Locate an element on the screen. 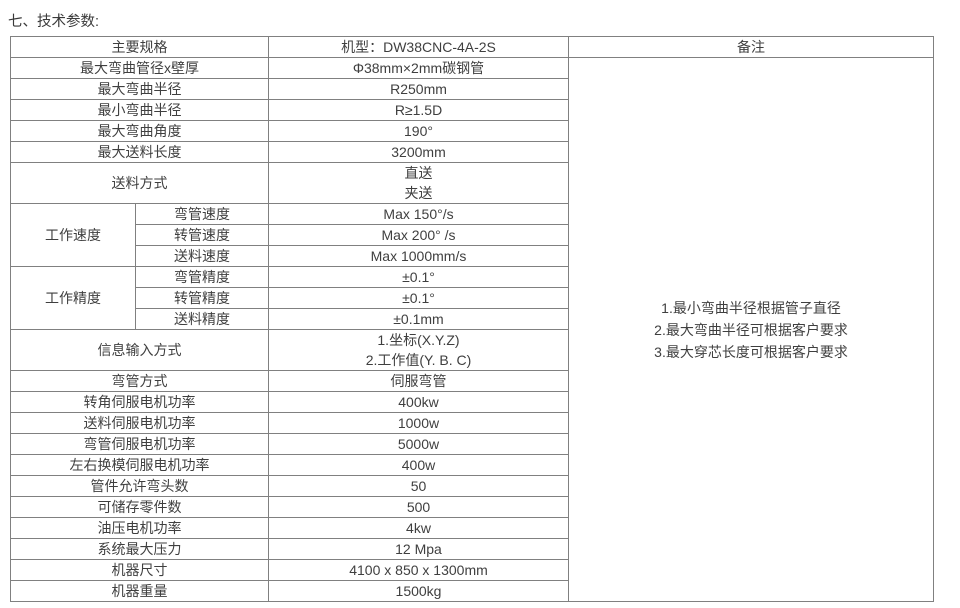 This screenshot has width=960, height=608. table-row: 最大弯曲角度 190° is located at coordinates (472, 131).